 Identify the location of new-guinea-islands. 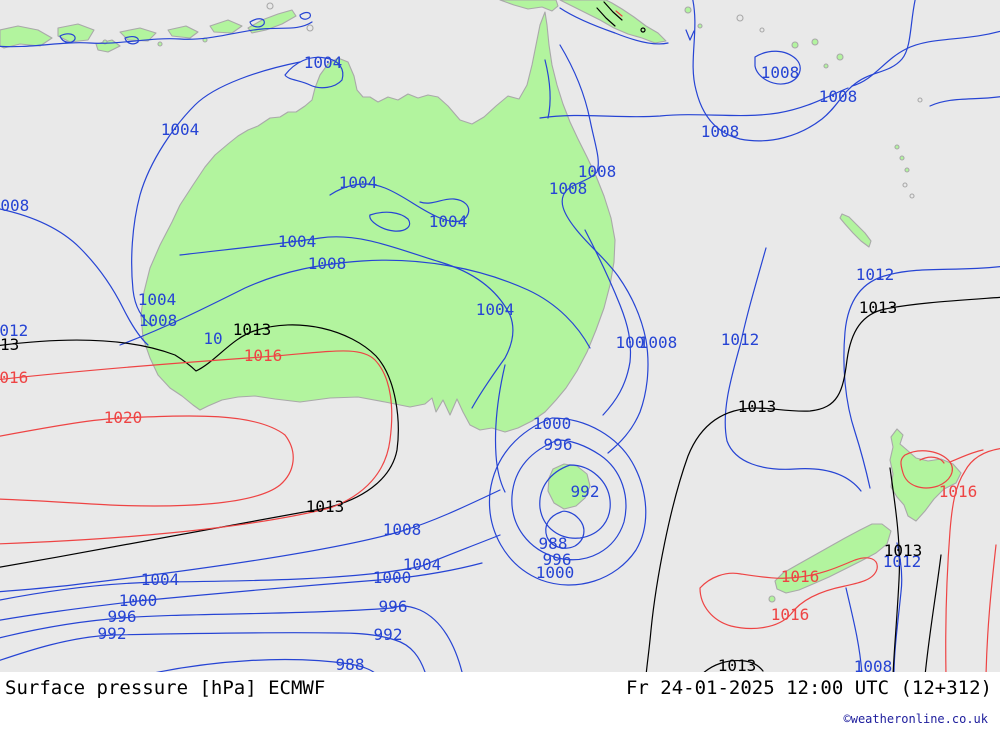
(671, 34).